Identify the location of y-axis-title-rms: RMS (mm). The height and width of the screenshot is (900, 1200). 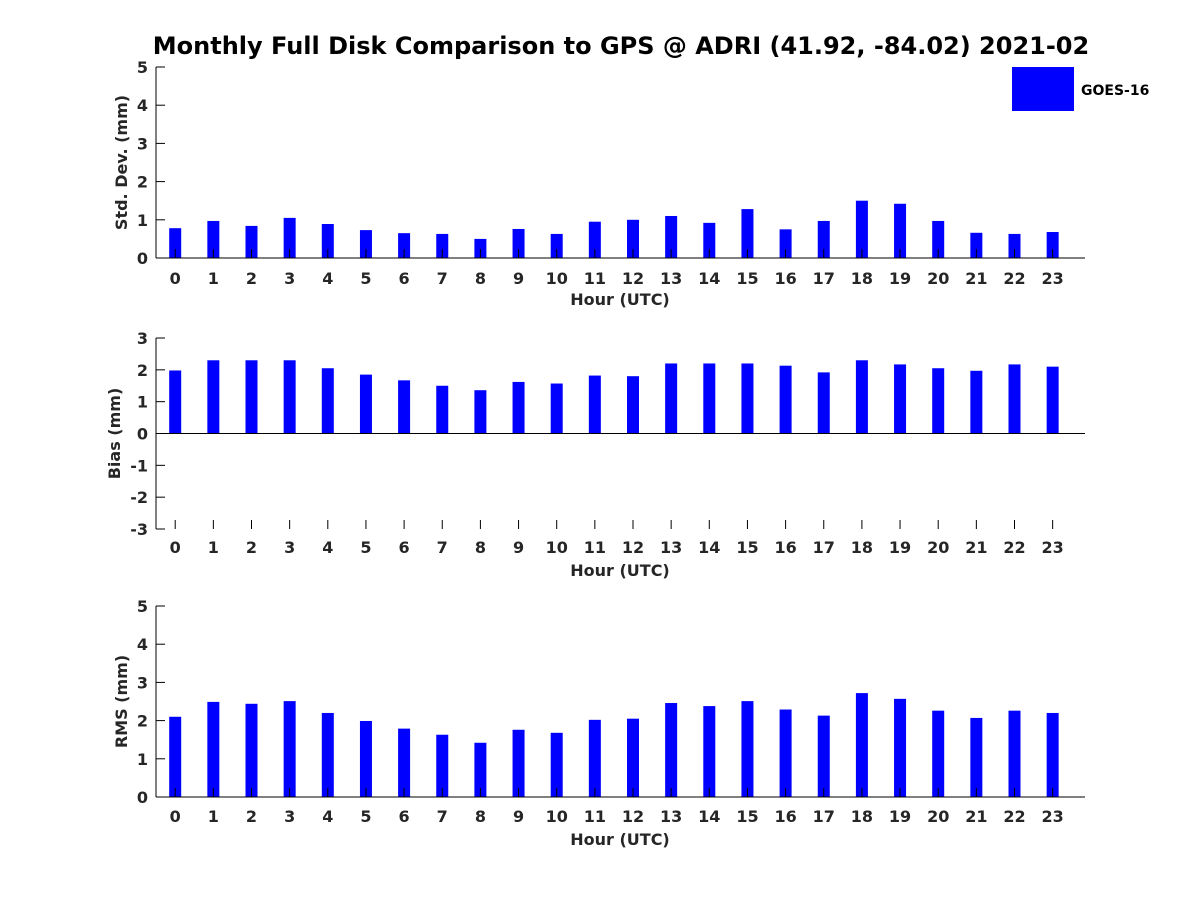
(121, 701).